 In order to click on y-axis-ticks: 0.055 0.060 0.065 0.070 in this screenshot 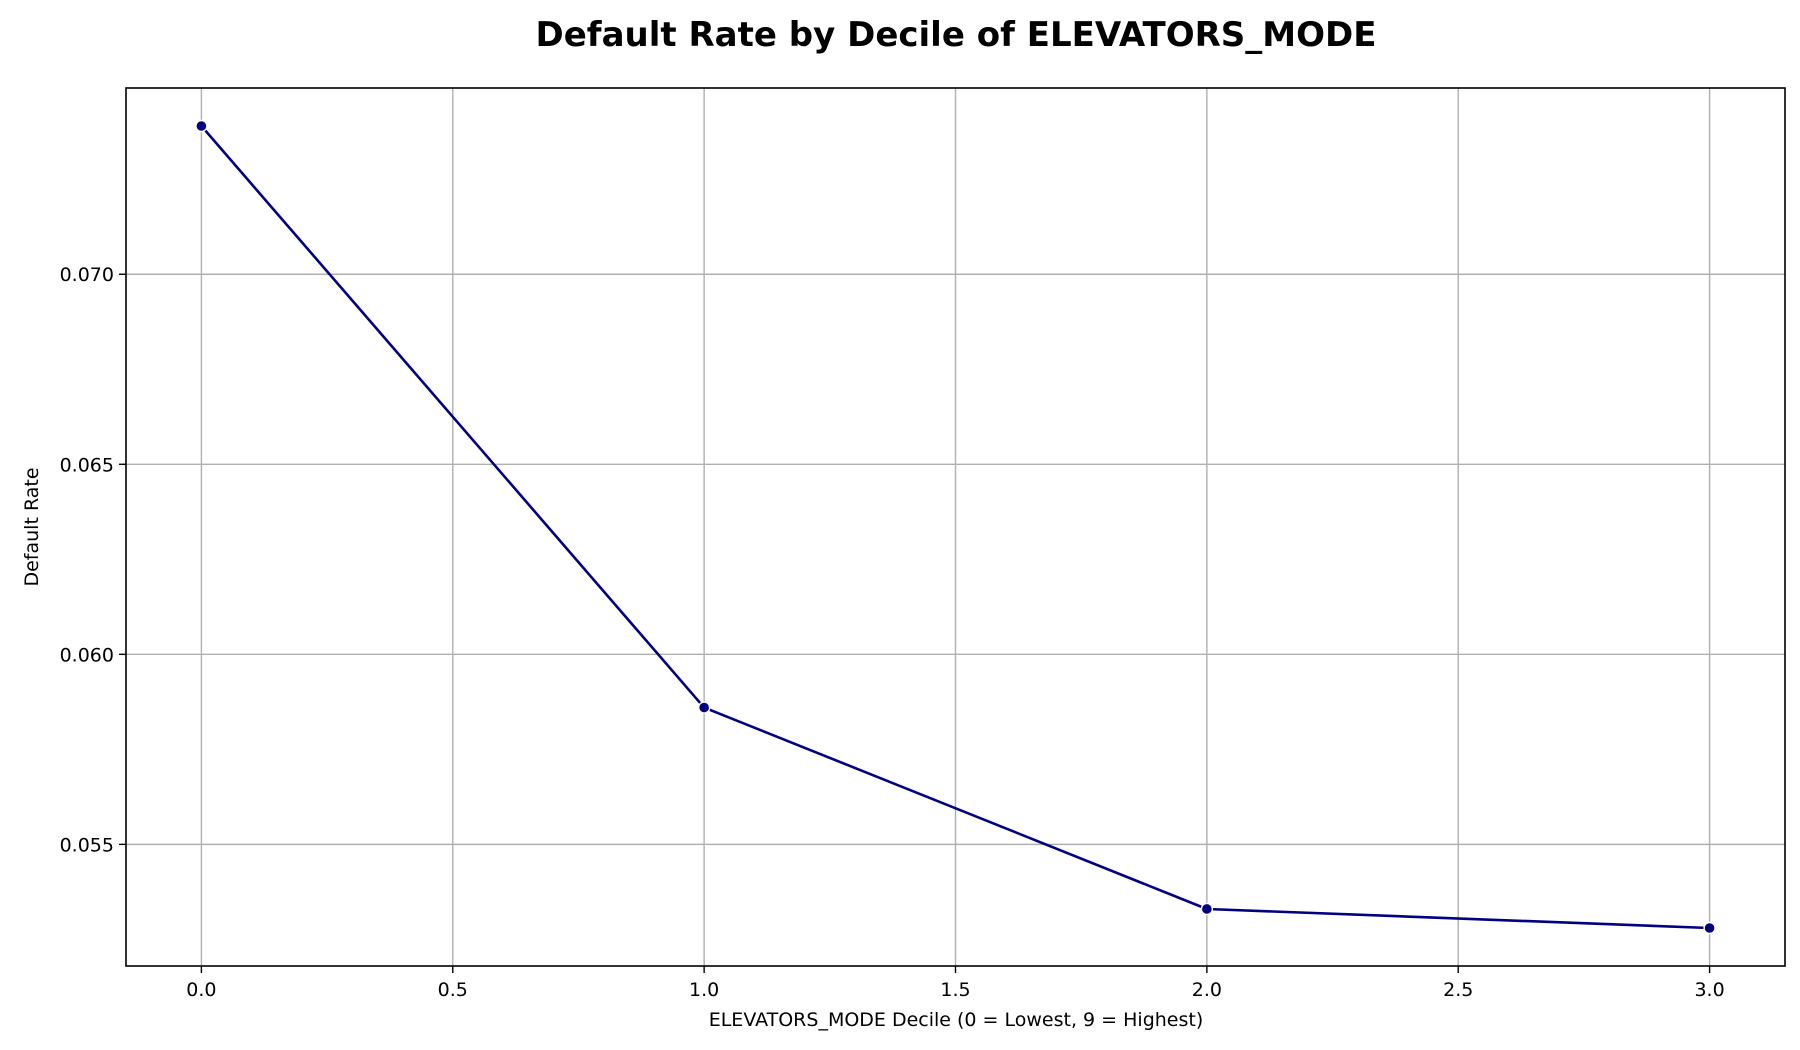, I will do `click(93, 560)`.